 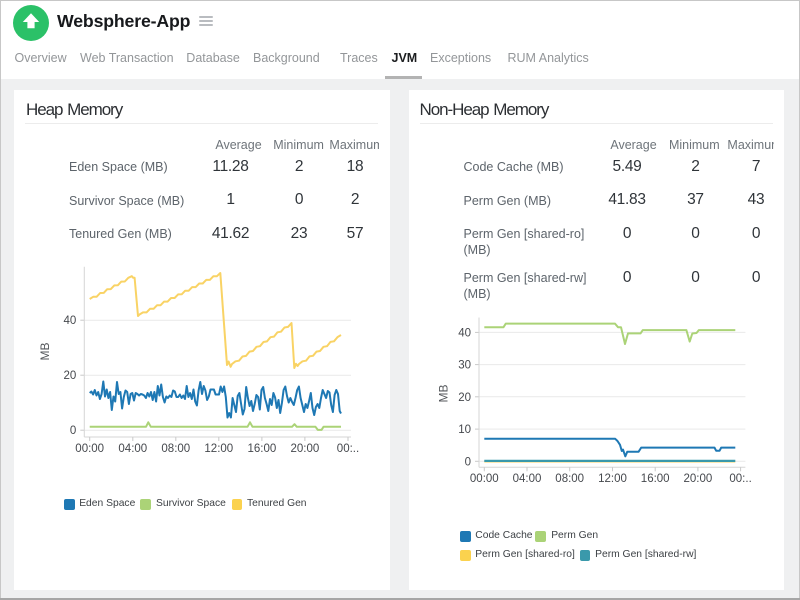 I want to click on svg-text: 10, so click(x=464, y=430).